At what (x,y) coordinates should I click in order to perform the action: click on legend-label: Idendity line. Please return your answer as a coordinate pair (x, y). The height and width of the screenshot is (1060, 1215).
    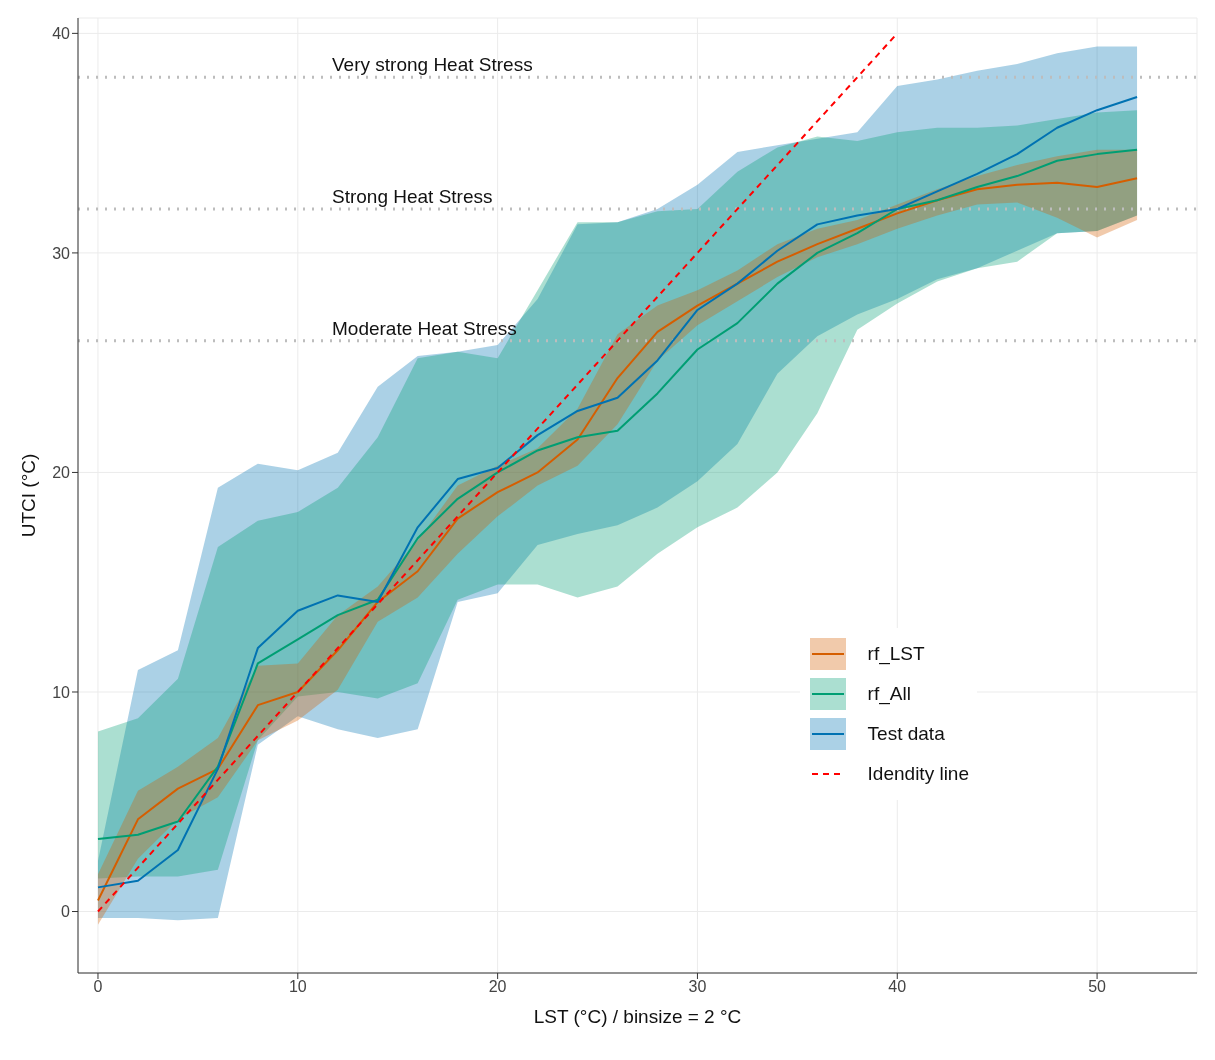
    Looking at the image, I should click on (918, 774).